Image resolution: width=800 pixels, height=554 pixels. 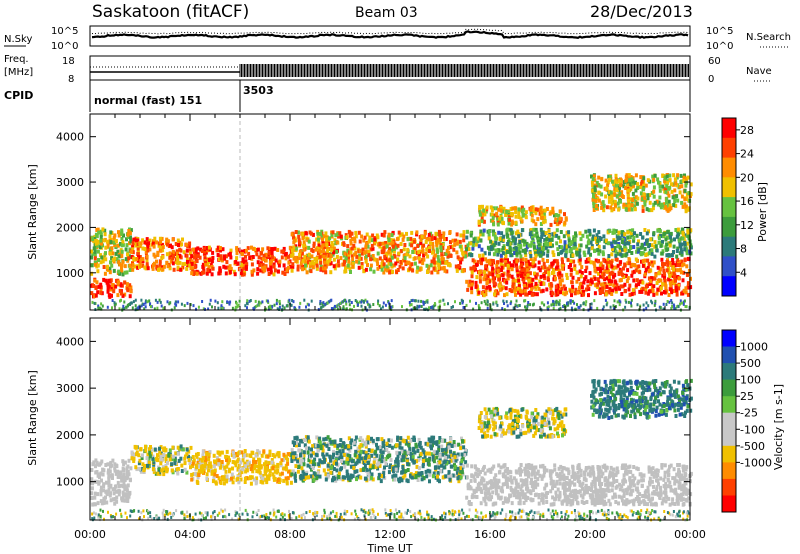 What do you see at coordinates (743, 272) in the screenshot?
I see `power-colorbar-tick-label: 4` at bounding box center [743, 272].